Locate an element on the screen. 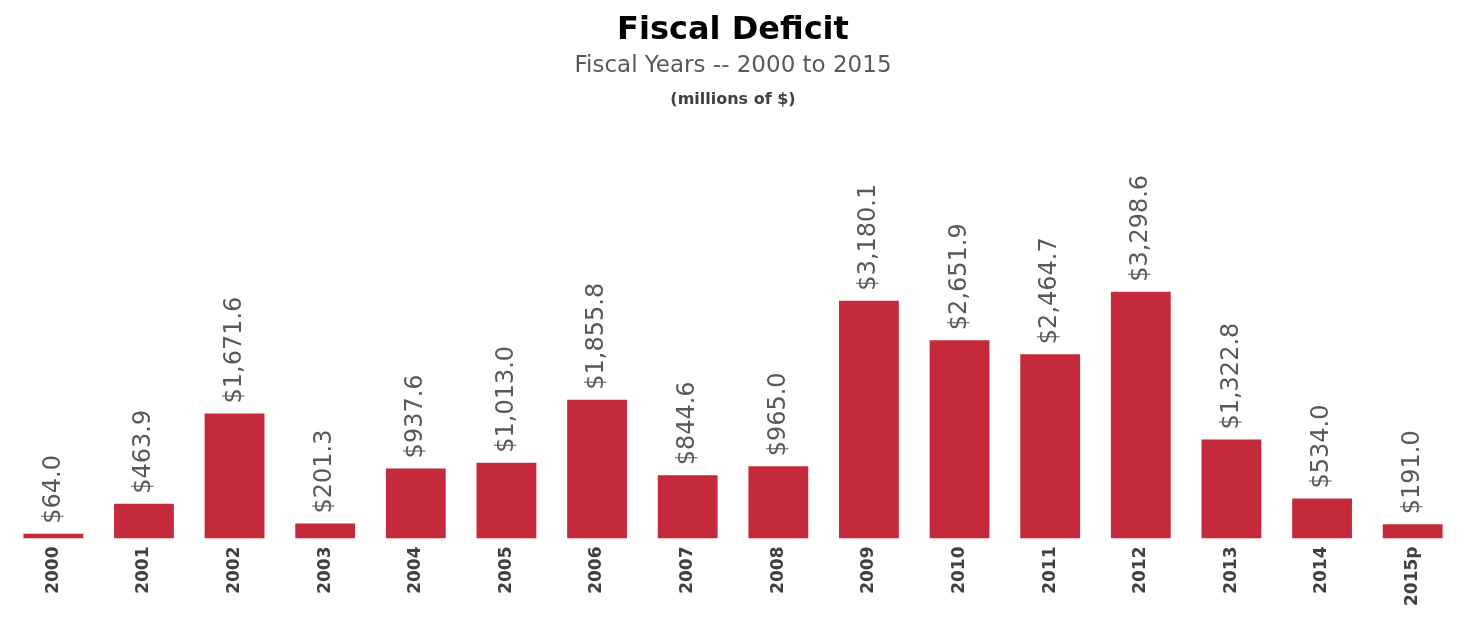  data-label: $1,855.8 is located at coordinates (595, 336).